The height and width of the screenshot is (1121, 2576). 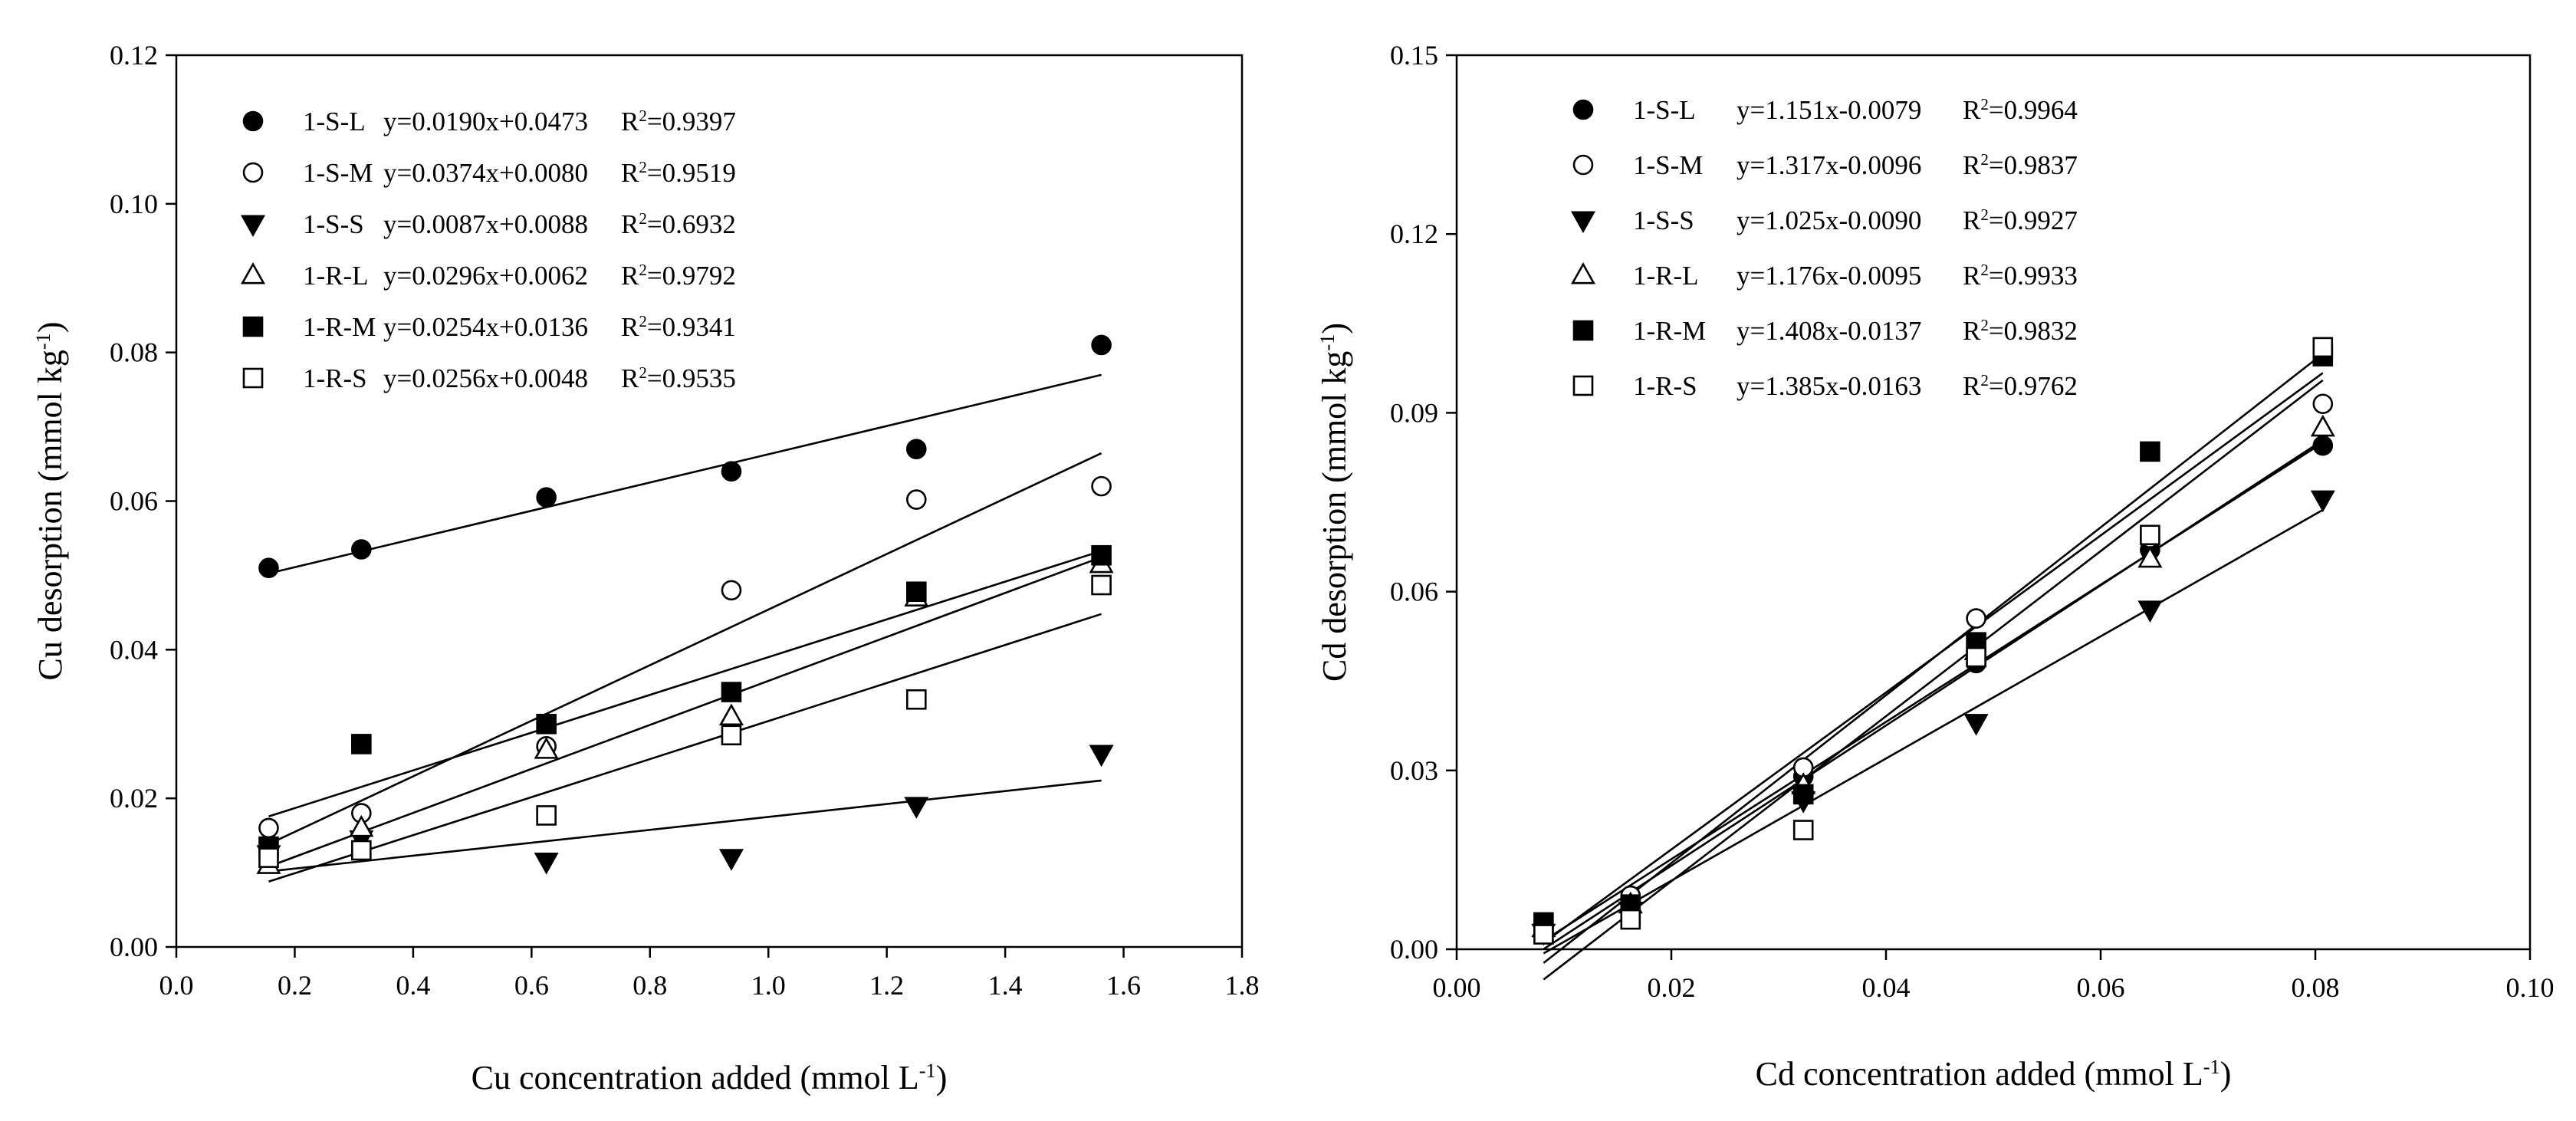 What do you see at coordinates (2020, 386) in the screenshot?
I see `legend-r-squared: R2=0.9762` at bounding box center [2020, 386].